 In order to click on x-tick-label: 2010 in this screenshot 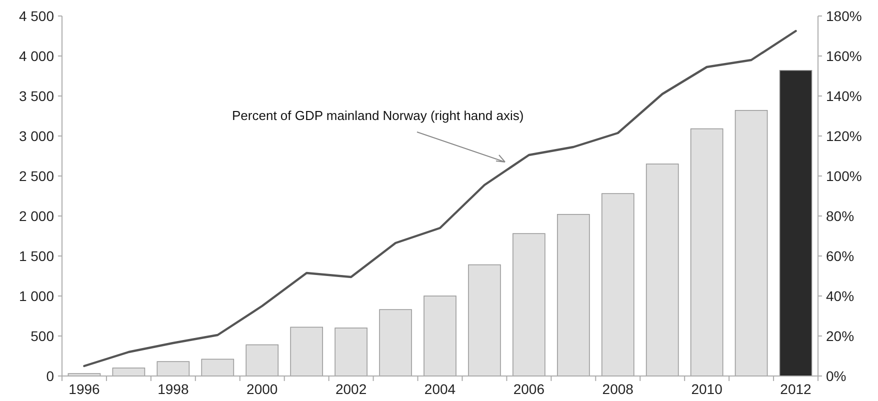, I will do `click(707, 389)`.